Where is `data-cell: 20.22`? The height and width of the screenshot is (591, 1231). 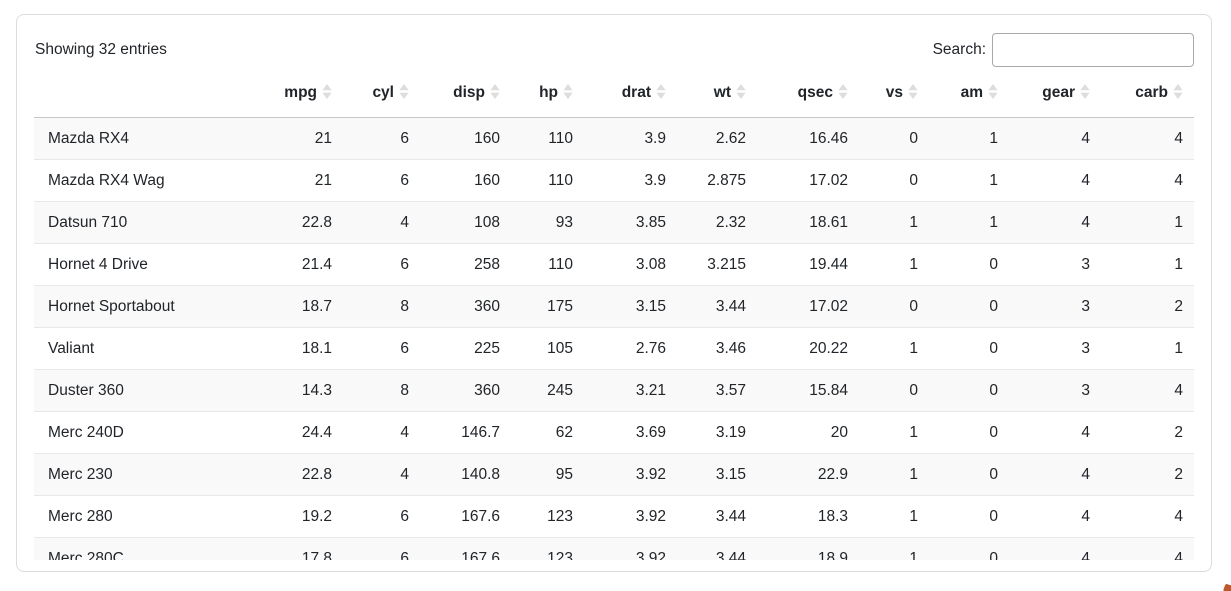 data-cell: 20.22 is located at coordinates (811, 348).